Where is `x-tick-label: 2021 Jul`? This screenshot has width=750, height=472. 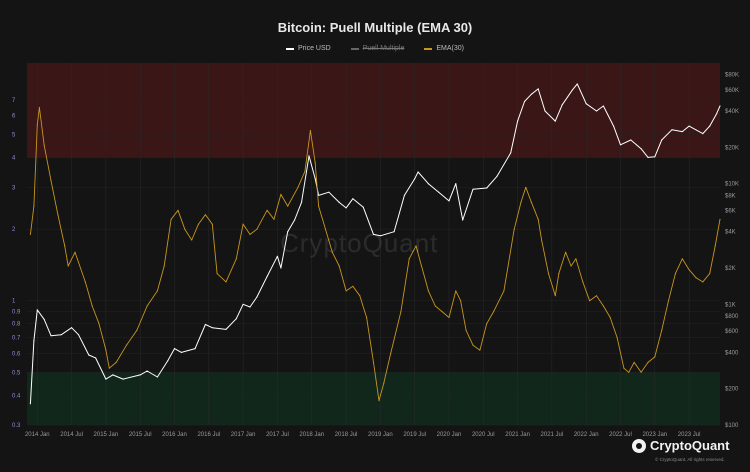 x-tick-label: 2021 Jul is located at coordinates (552, 435).